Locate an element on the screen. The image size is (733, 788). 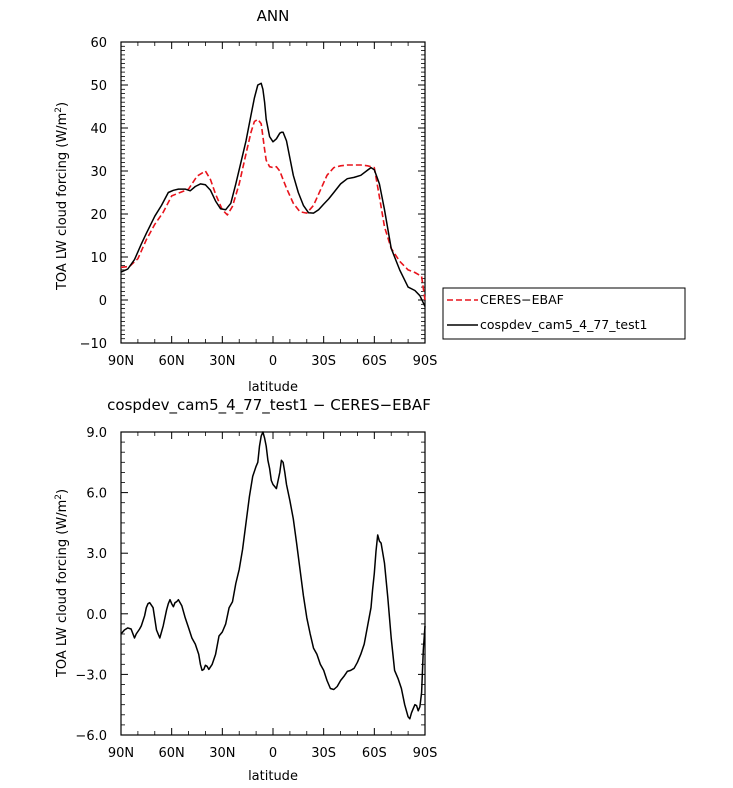
top-y-tick-label: 40 is located at coordinates (98, 129).